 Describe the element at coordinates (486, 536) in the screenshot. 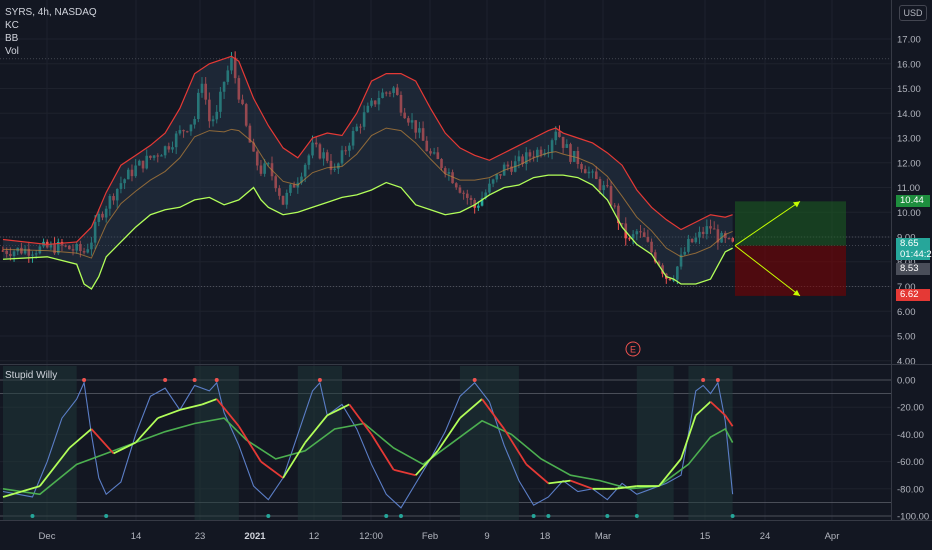

I see `time-tick-label: 9` at that location.